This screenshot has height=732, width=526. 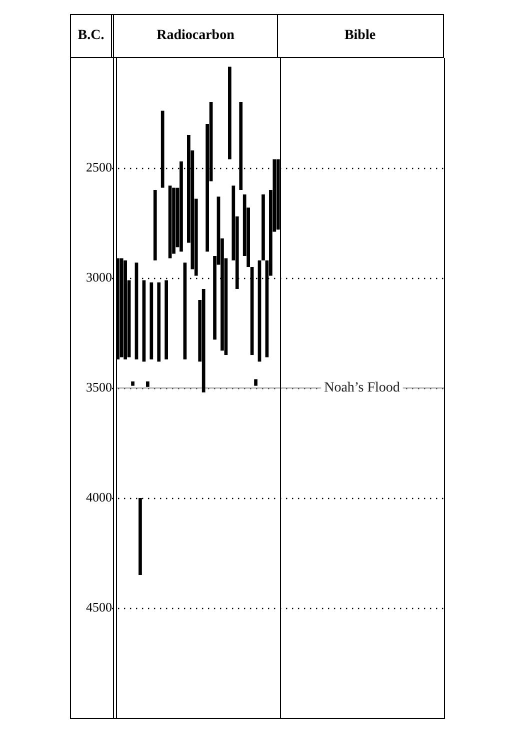 What do you see at coordinates (362, 388) in the screenshot?
I see `ref-line-label: Noah’s Flood` at bounding box center [362, 388].